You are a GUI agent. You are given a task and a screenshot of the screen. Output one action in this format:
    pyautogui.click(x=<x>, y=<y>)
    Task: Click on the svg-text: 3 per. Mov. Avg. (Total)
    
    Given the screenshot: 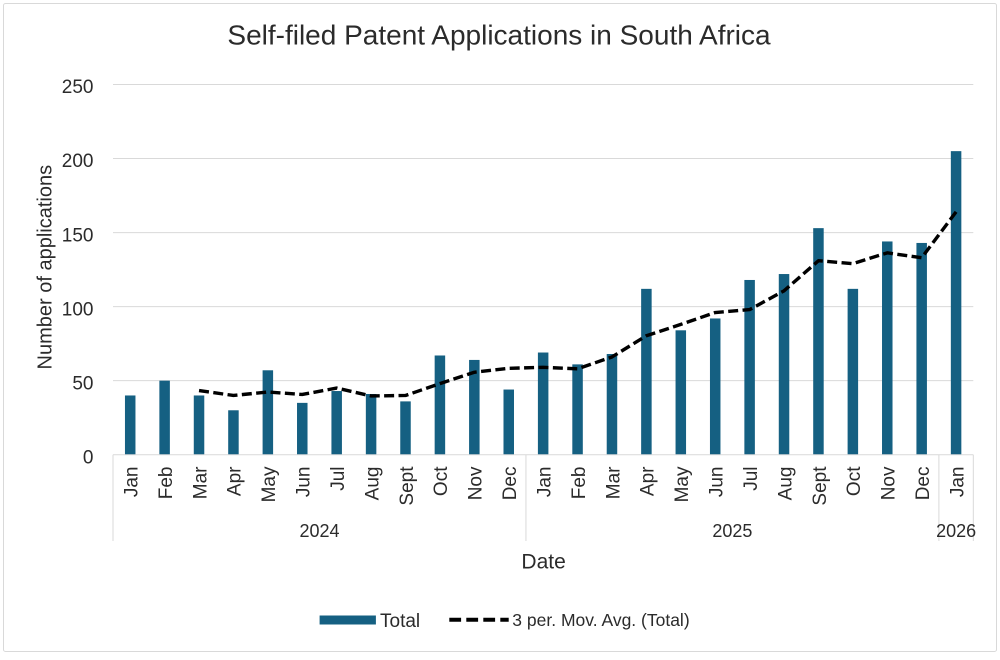 What is the action you would take?
    pyautogui.click(x=600, y=620)
    